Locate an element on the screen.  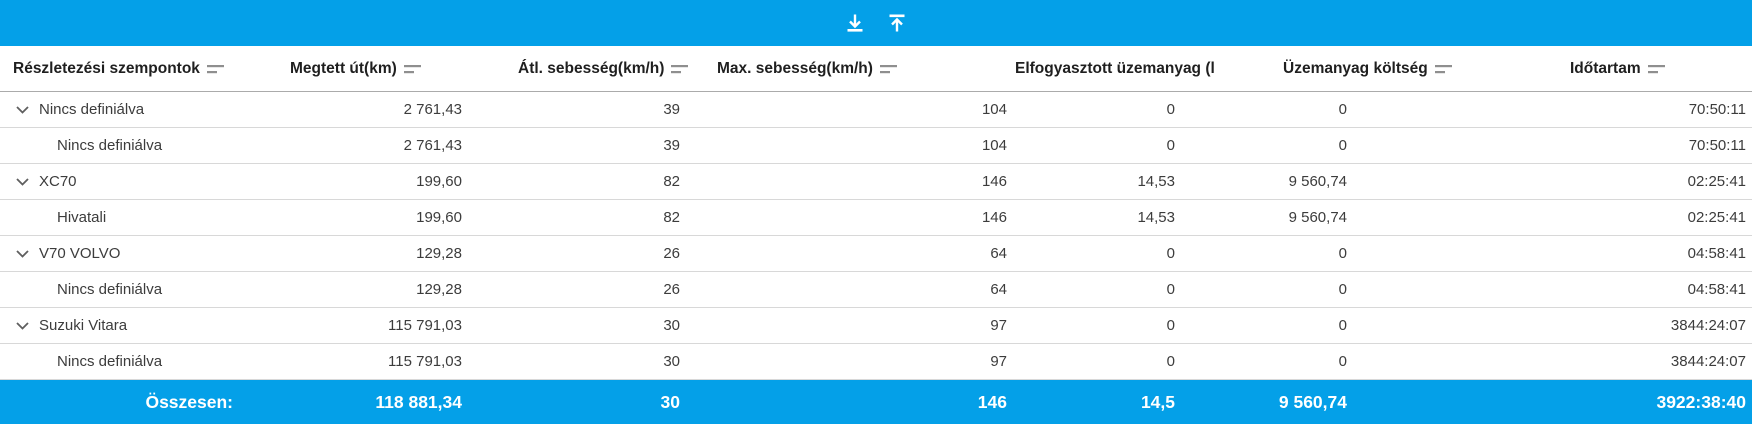
total-fuel-consumed: 14,5 is located at coordinates (1157, 401).